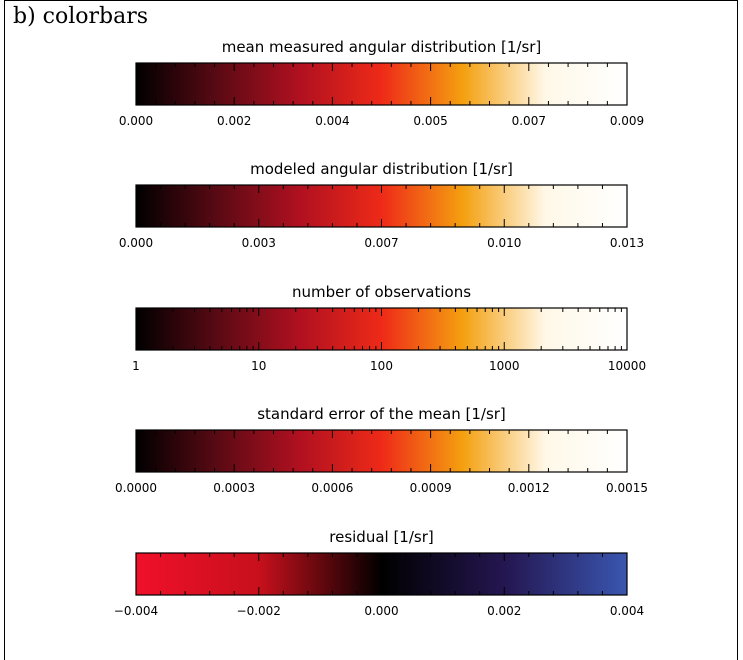  What do you see at coordinates (504, 243) in the screenshot?
I see `tick-label: 0.010` at bounding box center [504, 243].